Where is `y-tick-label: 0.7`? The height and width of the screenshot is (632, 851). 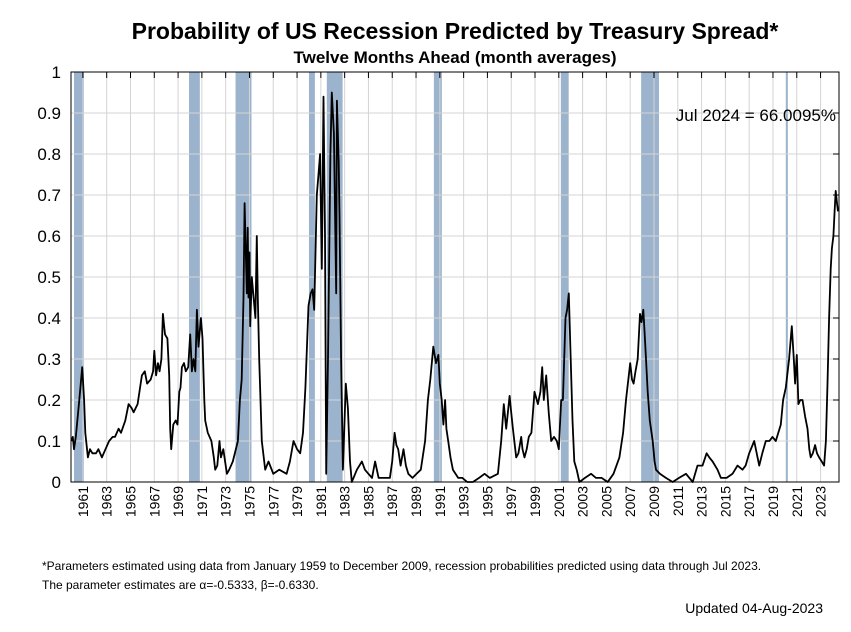 y-tick-label: 0.7 is located at coordinates (49, 195).